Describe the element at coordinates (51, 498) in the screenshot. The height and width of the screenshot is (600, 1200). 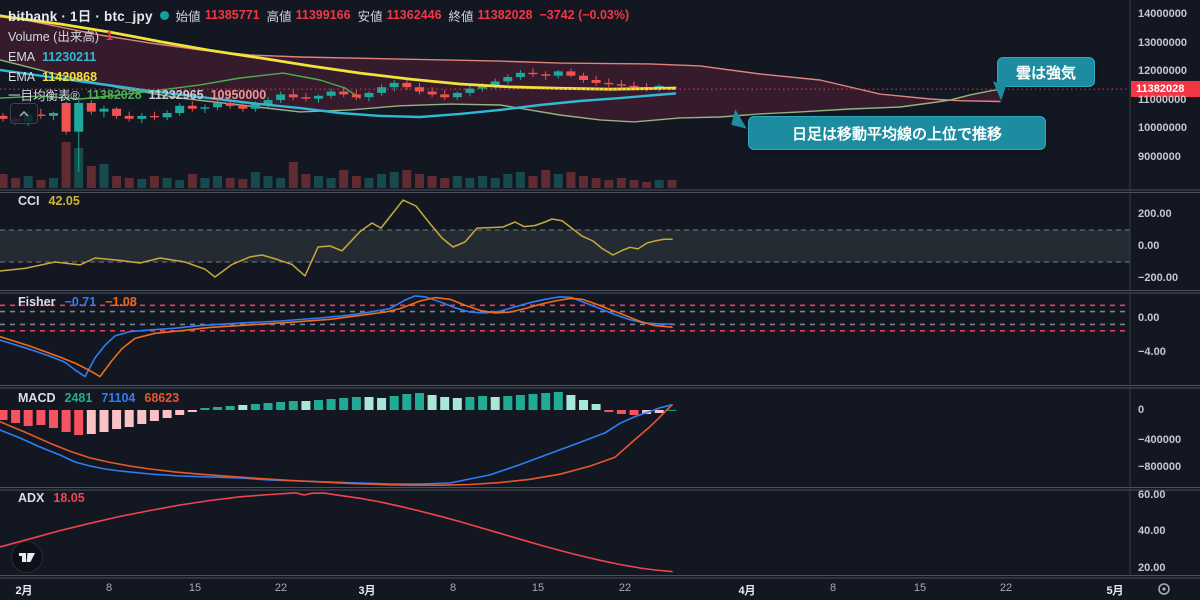
I see `adx-legend: ADX 18.05` at that location.